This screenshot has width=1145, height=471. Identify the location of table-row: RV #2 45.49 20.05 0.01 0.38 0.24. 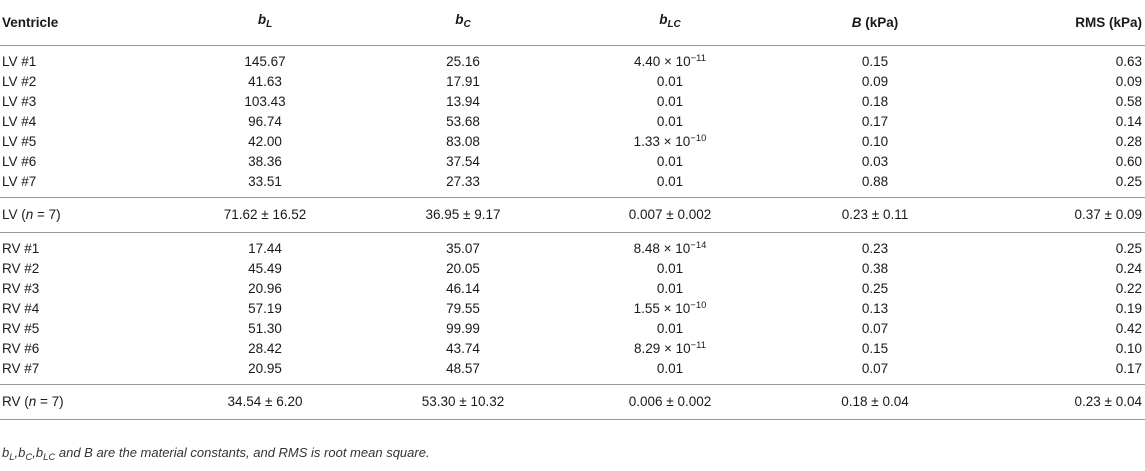
(572, 269).